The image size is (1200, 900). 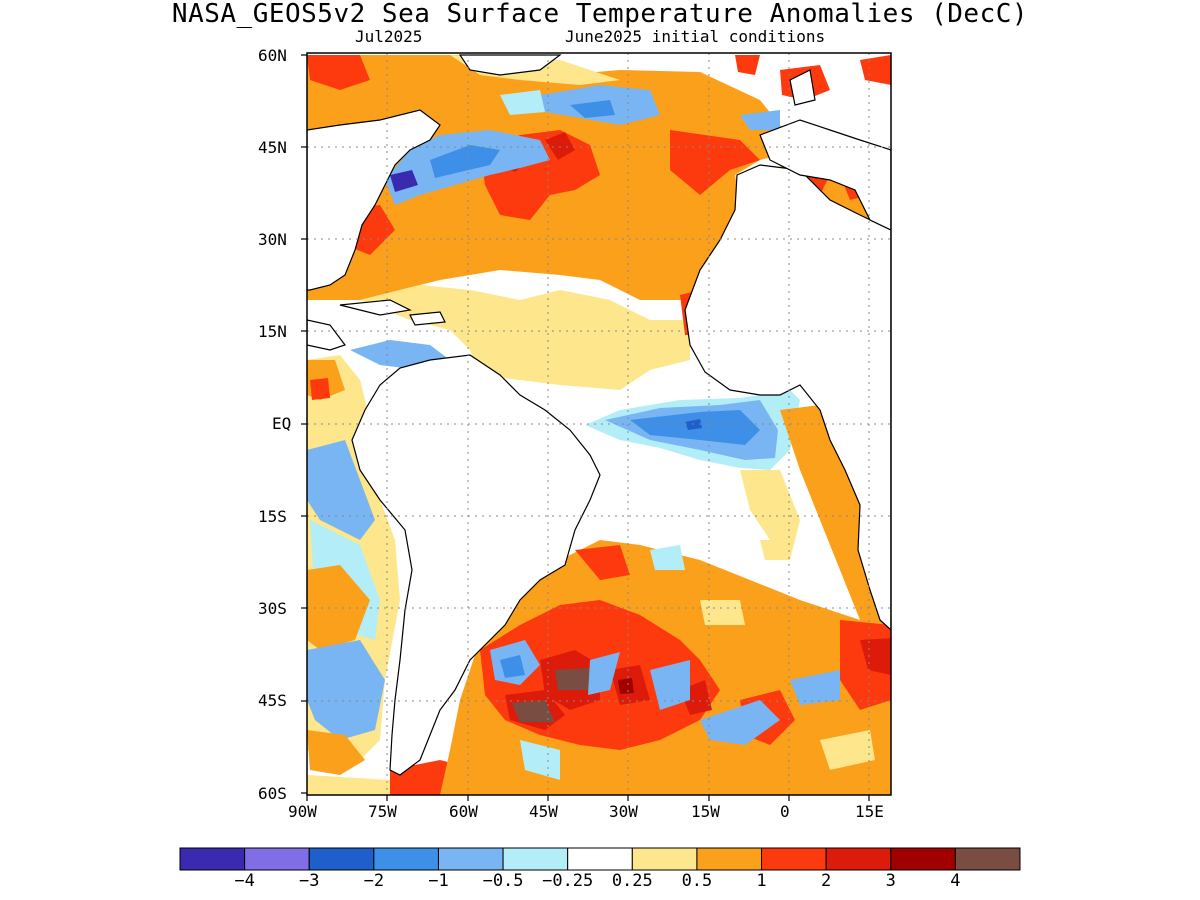 What do you see at coordinates (374, 200) in the screenshot?
I see `north-america-land` at bounding box center [374, 200].